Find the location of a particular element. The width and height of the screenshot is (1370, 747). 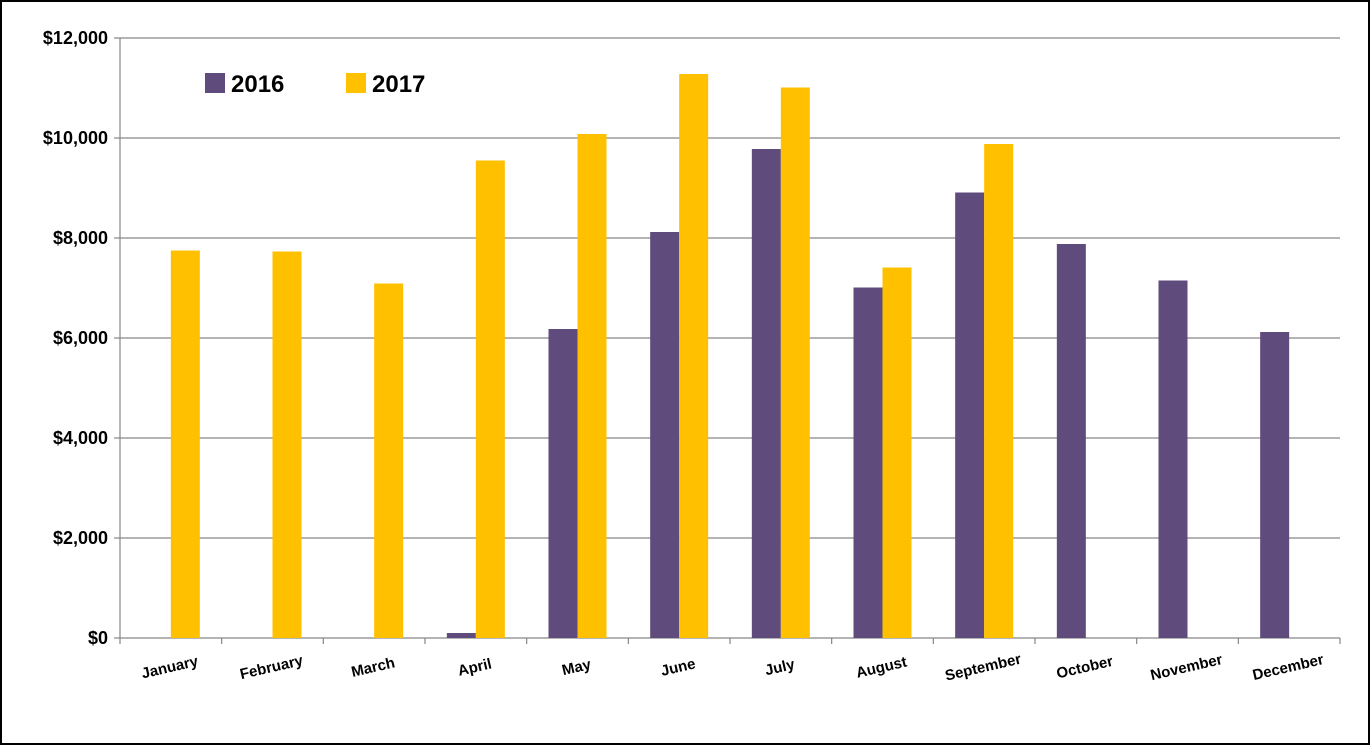

bar-2016-july is located at coordinates (766, 393).